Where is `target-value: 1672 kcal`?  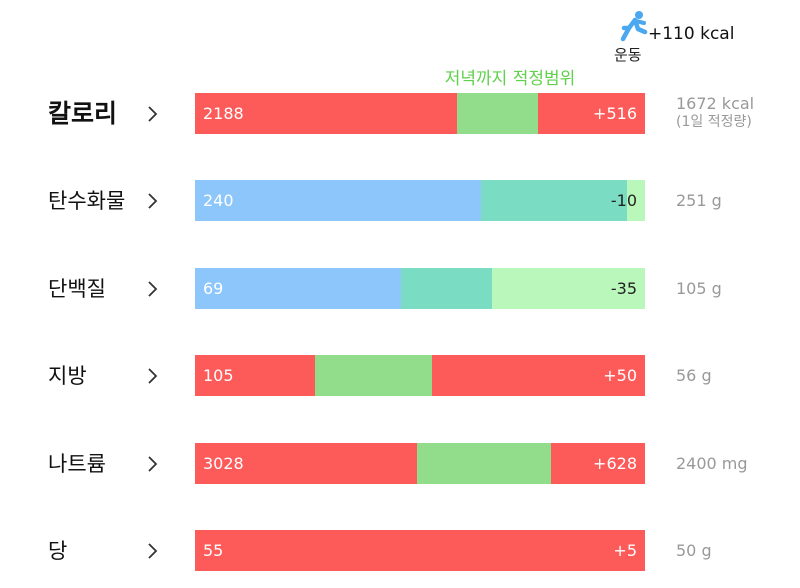 target-value: 1672 kcal is located at coordinates (715, 103).